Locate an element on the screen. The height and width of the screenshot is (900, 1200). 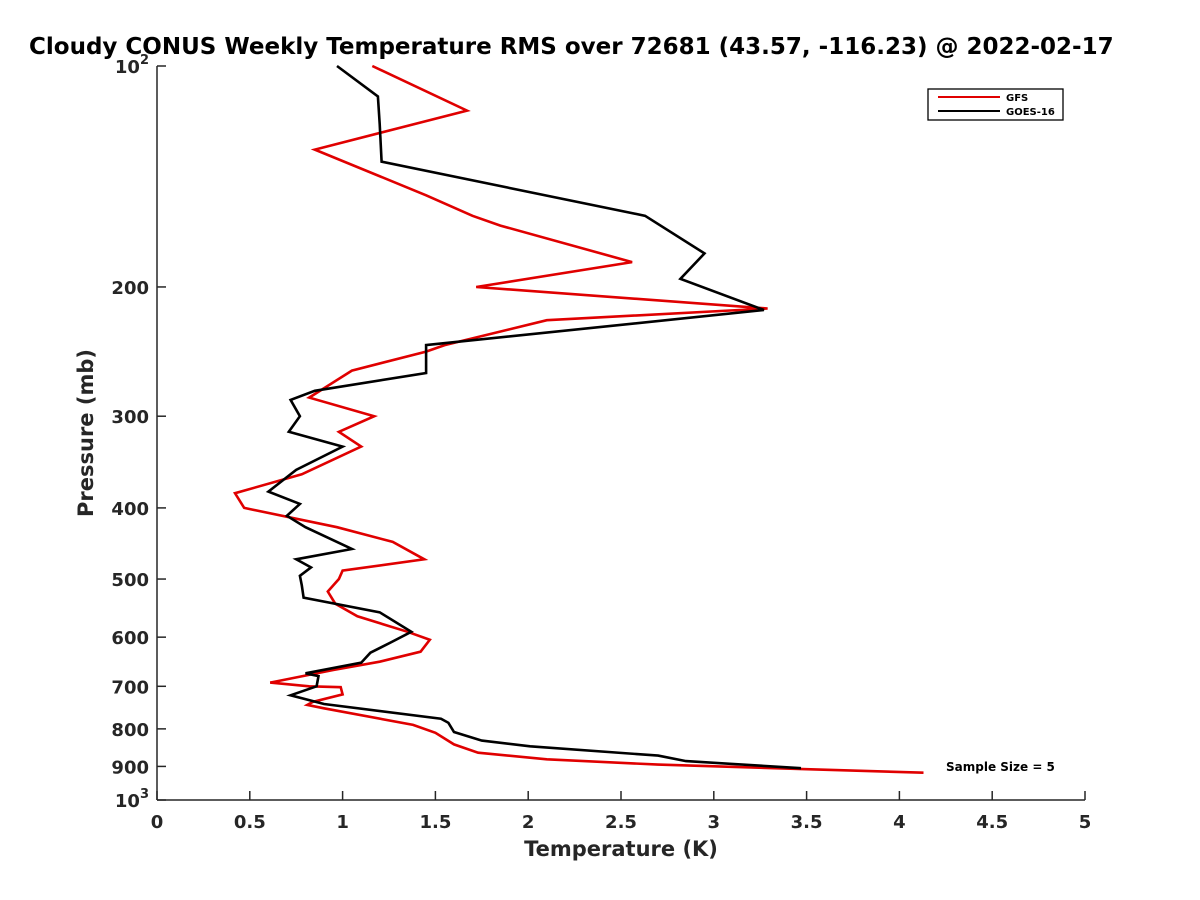
x-tick-label: 3 is located at coordinates (714, 822).